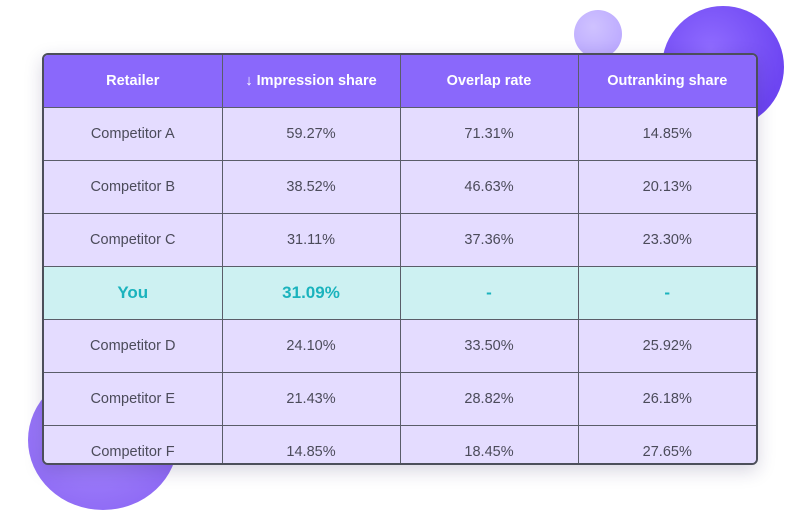  I want to click on table-row-you-highlight: You 31.09% - -, so click(400, 293).